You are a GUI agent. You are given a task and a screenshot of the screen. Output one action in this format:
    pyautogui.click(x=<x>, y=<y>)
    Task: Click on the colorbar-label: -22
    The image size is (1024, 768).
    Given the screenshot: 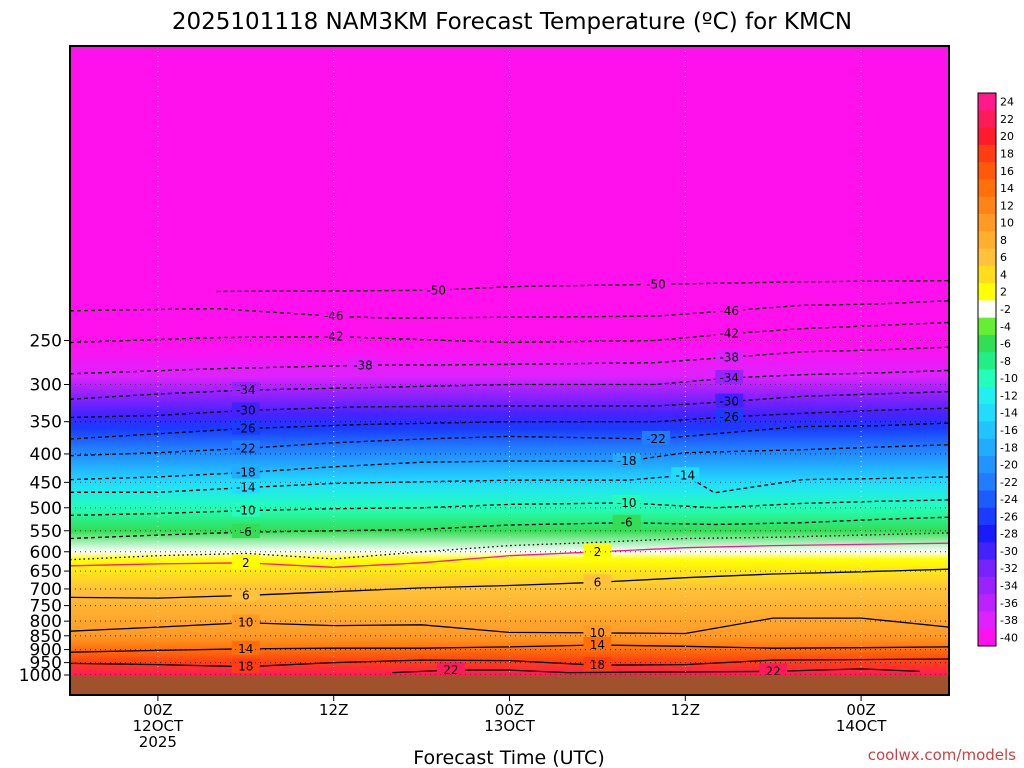 What is the action you would take?
    pyautogui.click(x=1009, y=482)
    